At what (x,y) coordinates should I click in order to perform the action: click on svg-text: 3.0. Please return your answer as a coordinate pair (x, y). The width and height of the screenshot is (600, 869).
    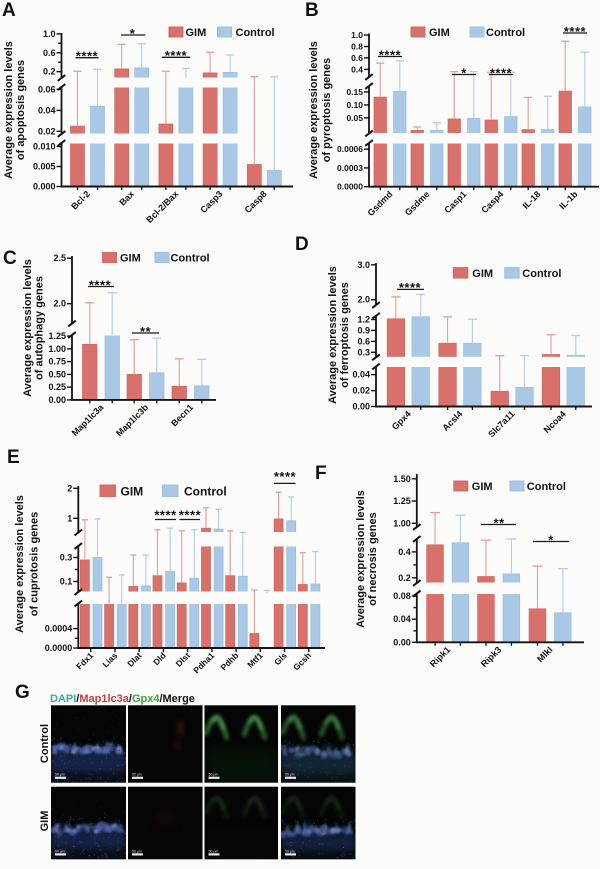
    Looking at the image, I should click on (363, 265).